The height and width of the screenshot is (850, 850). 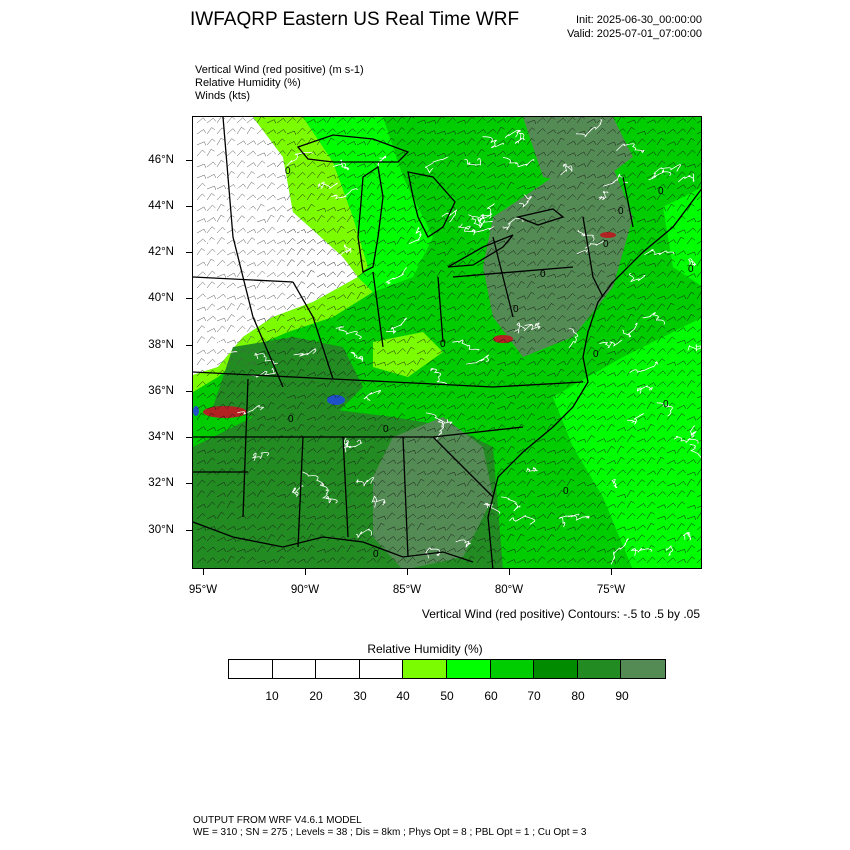 I want to click on colorbar-label: 70, so click(x=534, y=696).